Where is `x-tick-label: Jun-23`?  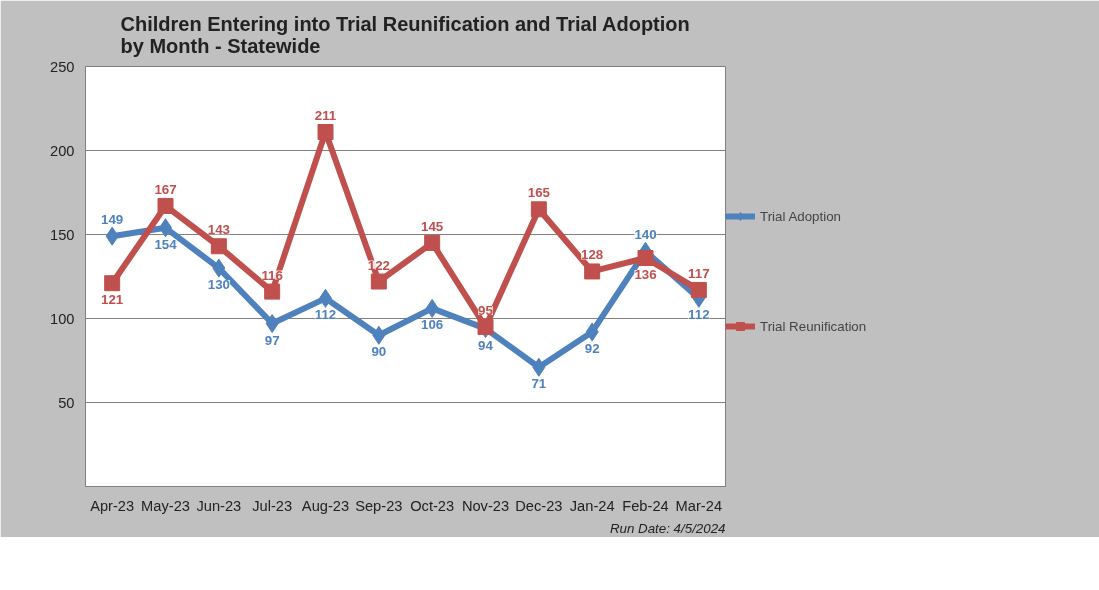
x-tick-label: Jun-23 is located at coordinates (219, 505).